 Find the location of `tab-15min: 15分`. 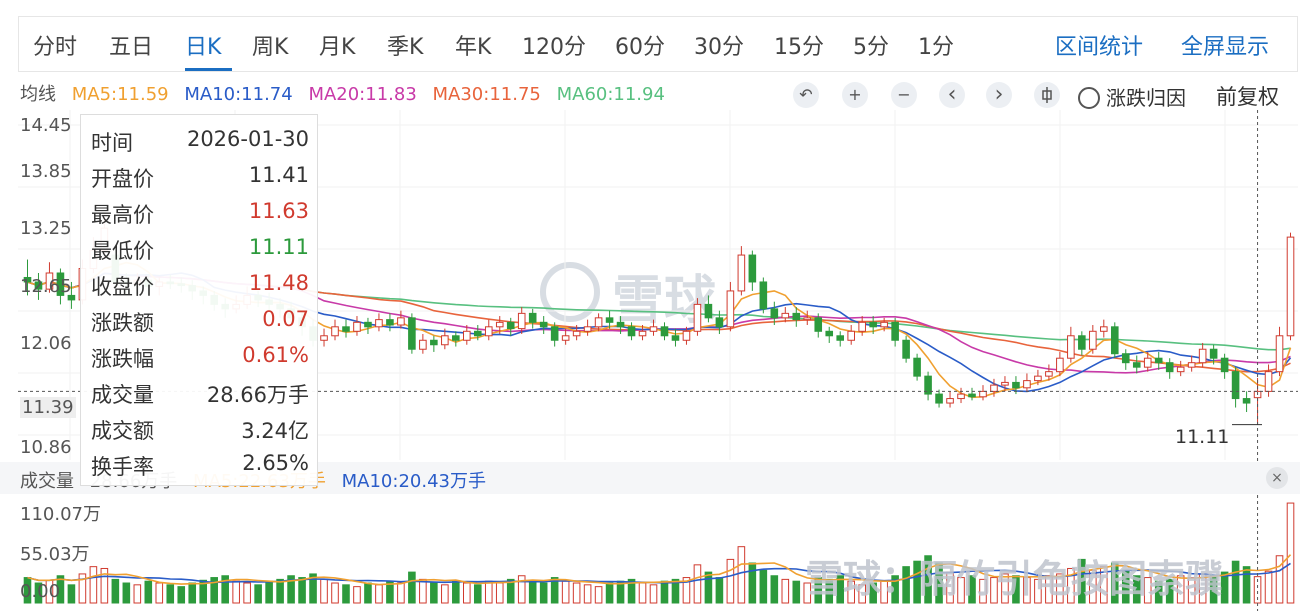

tab-15min: 15分 is located at coordinates (799, 47).